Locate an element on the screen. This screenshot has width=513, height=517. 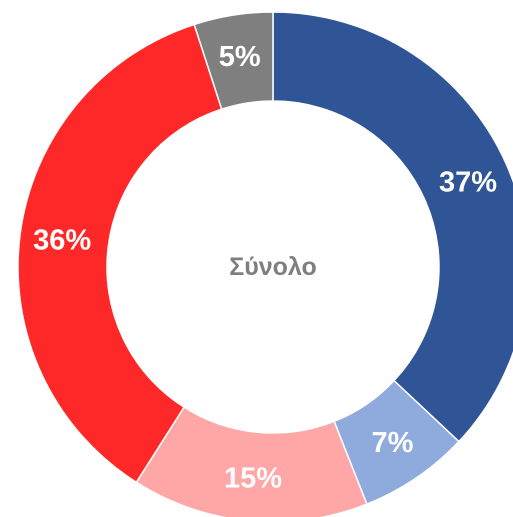
value-label: 7% is located at coordinates (392, 443).